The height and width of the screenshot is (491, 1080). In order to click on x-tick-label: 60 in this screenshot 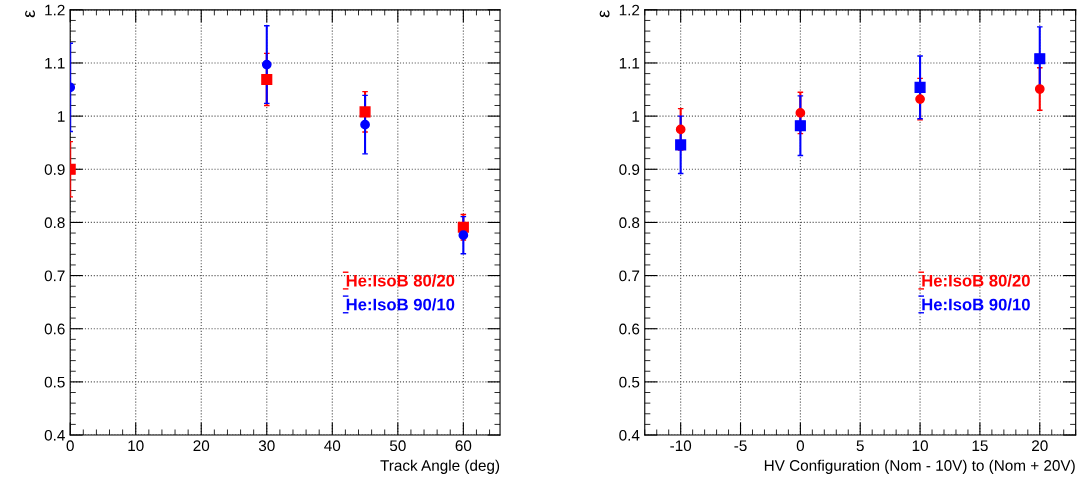, I will do `click(463, 446)`.